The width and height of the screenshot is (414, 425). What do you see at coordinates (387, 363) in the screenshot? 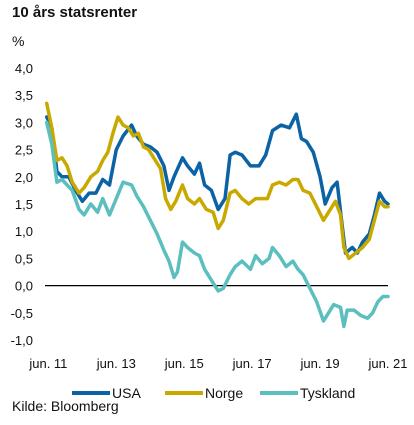
I see `x-tick-label: jun. 21` at bounding box center [387, 363].